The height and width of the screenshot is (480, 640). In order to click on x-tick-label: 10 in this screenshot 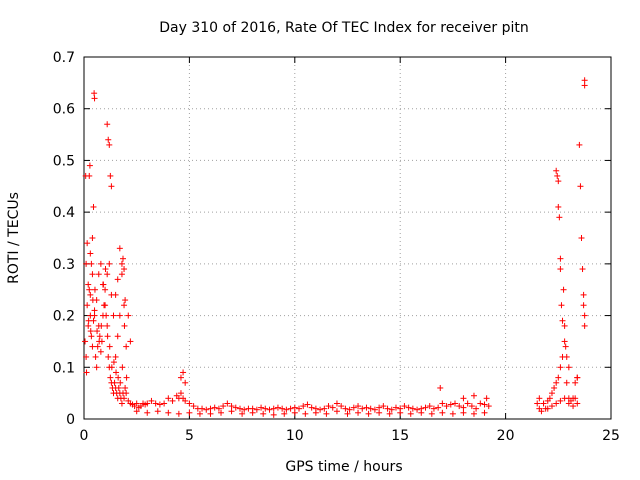, I will do `click(295, 436)`.